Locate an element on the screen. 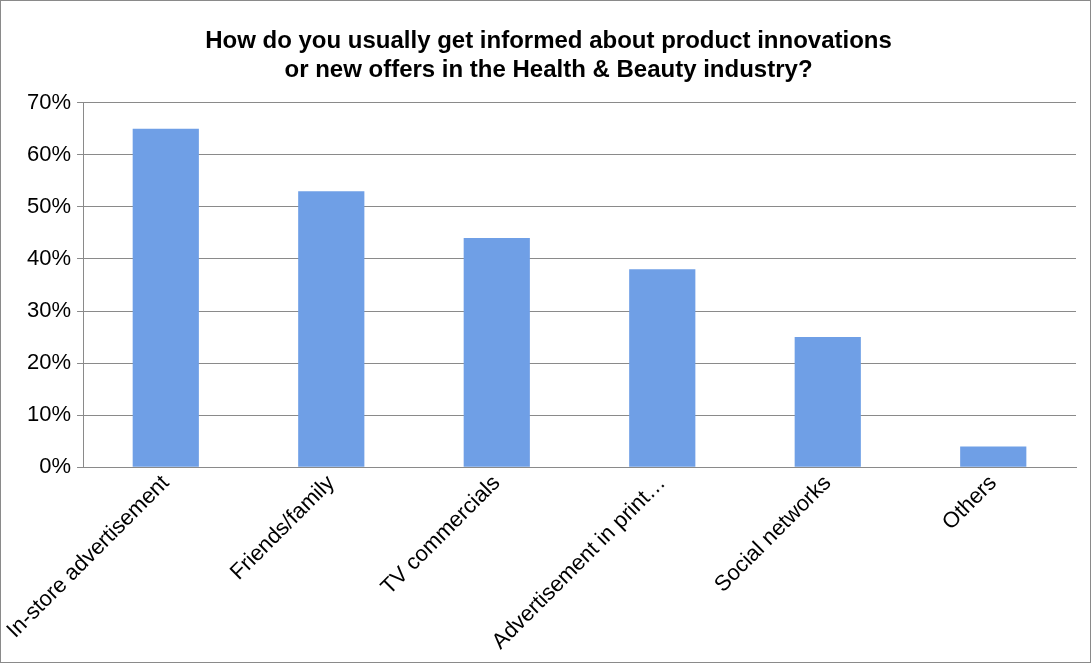  y-tick-label: 10% is located at coordinates (49, 414).